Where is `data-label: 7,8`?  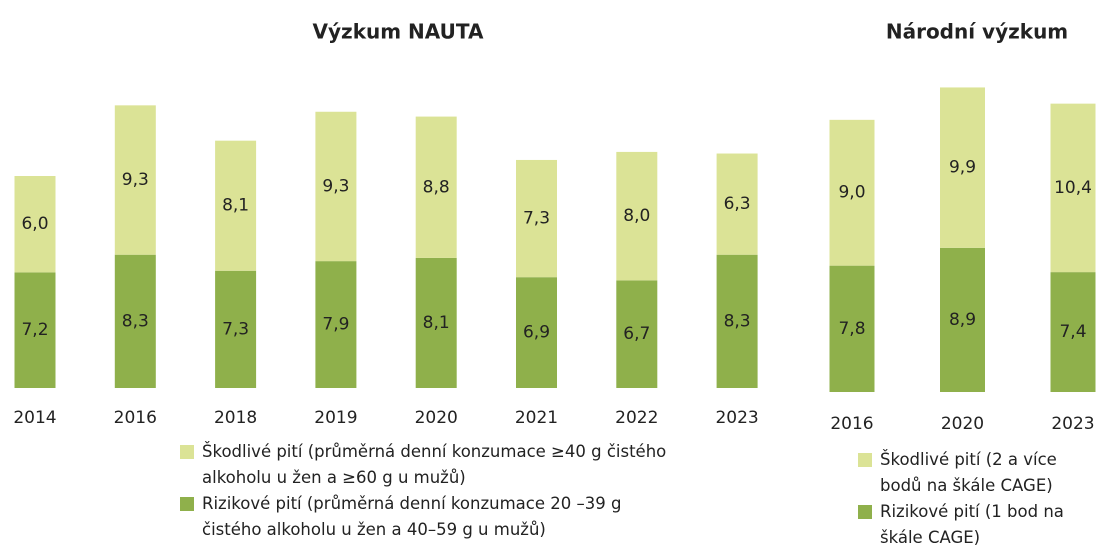
data-label: 7,8 is located at coordinates (851, 329).